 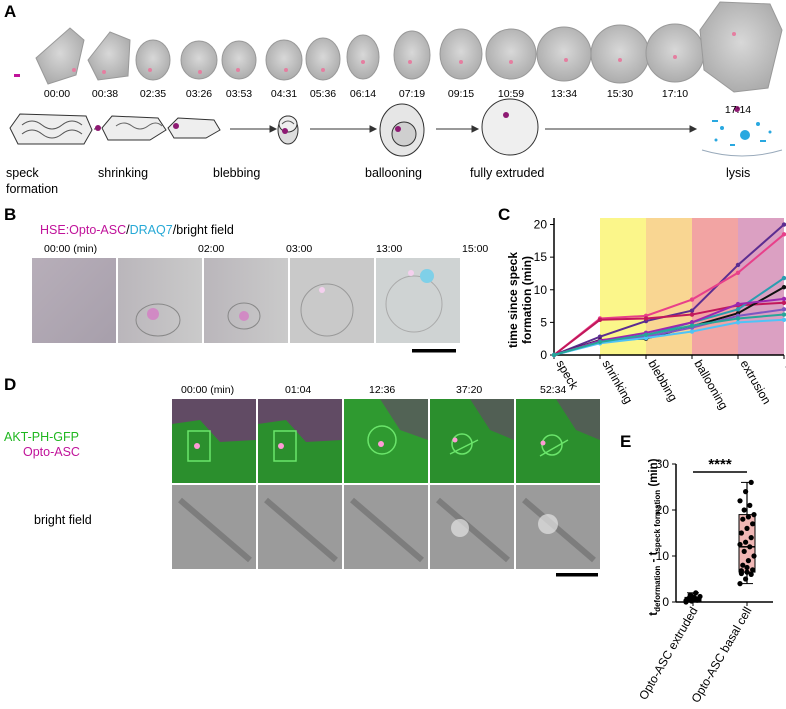 I want to click on legend-sep-2: /, so click(x=174, y=230).